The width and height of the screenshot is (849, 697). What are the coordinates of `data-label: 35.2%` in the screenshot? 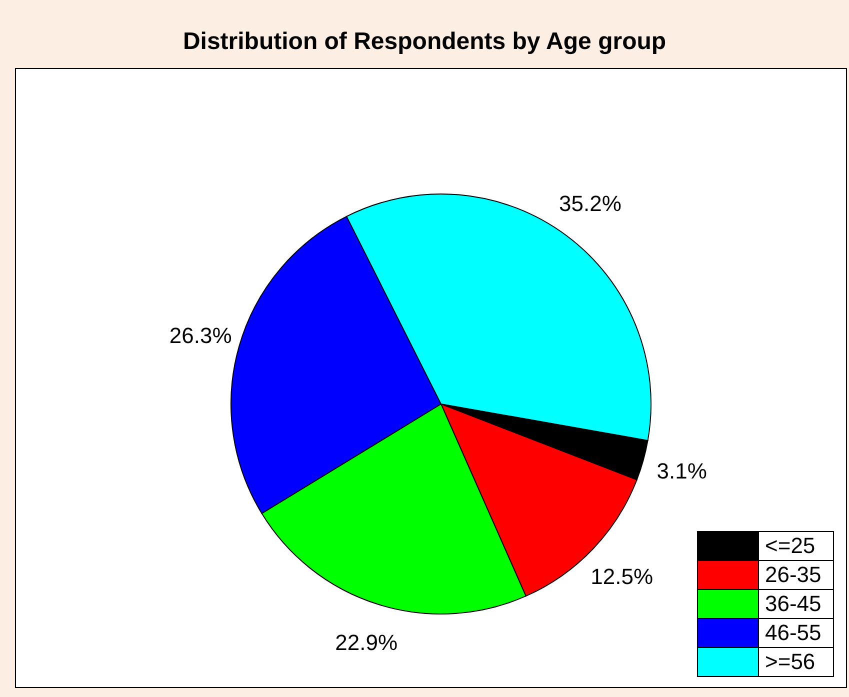 It's located at (590, 203).